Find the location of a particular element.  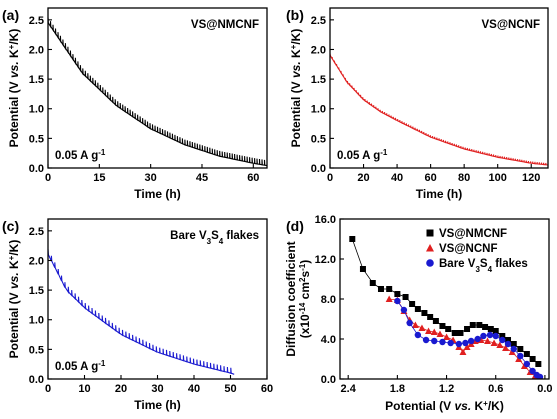

y-axis-unit-part: cm is located at coordinates (305, 292).